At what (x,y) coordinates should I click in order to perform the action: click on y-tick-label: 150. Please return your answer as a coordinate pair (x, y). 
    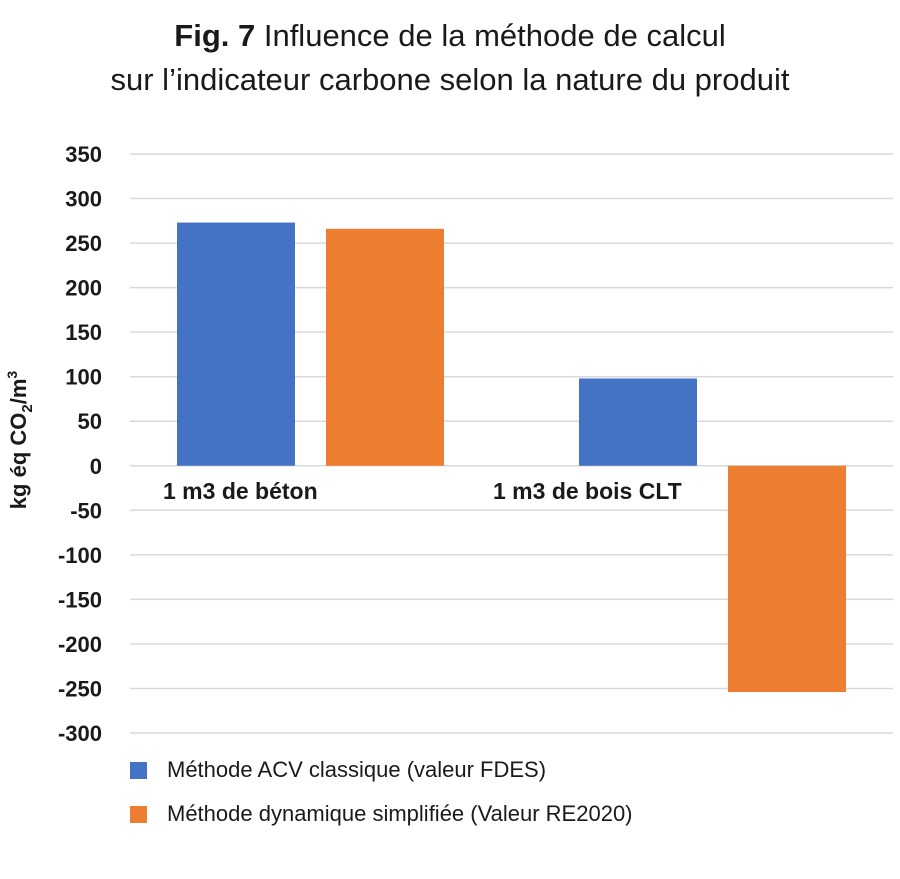
    Looking at the image, I should click on (83, 332).